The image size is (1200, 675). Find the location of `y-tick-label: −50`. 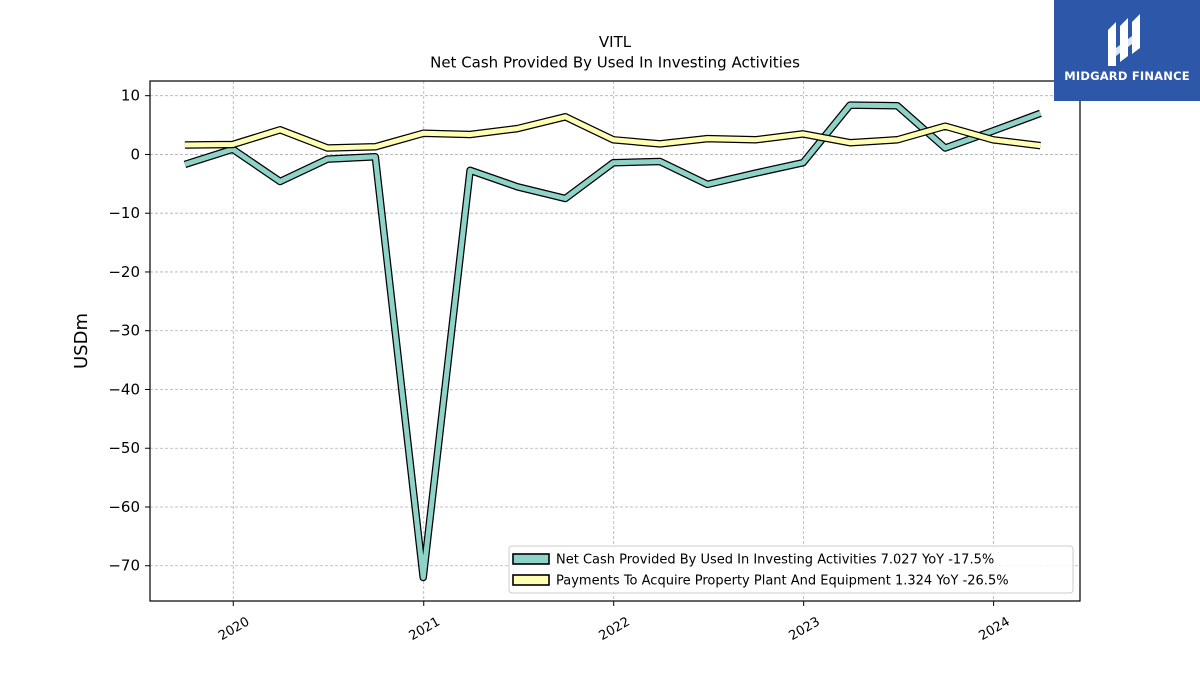

y-tick-label: −50 is located at coordinates (124, 448).